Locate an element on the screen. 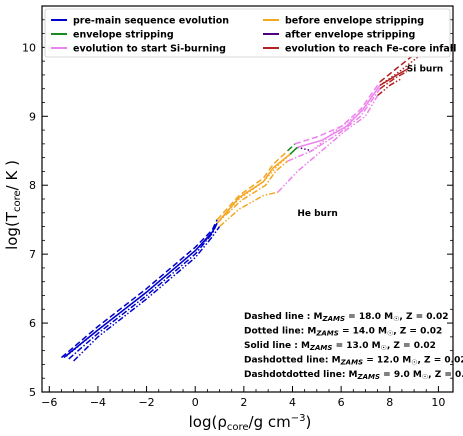 Image resolution: width=463 pixels, height=436 pixels. x-tick-label: −4 is located at coordinates (98, 402).